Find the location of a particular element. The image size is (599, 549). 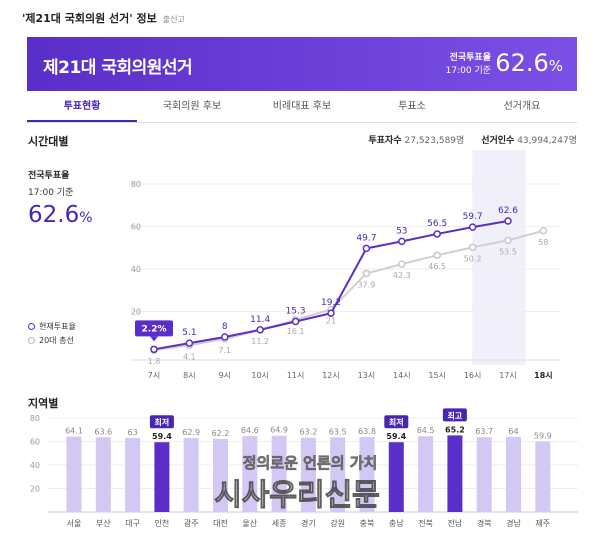

tab-polling-places: 투표소 is located at coordinates (412, 106).